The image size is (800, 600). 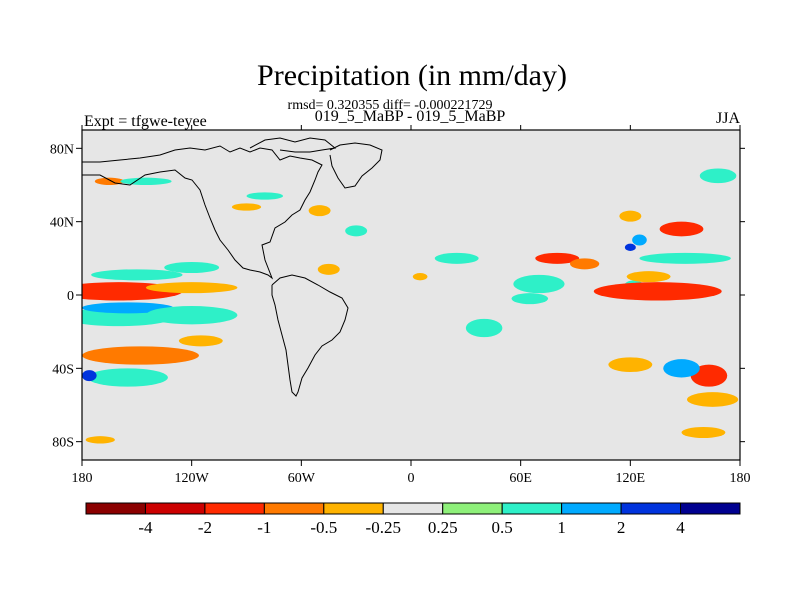 What do you see at coordinates (412, 75) in the screenshot?
I see `chart-title: Precipitation (in mm/day)` at bounding box center [412, 75].